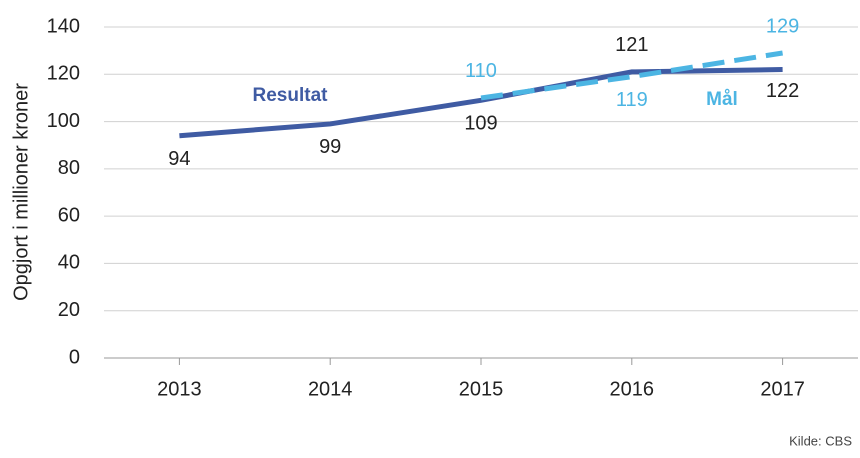 Image resolution: width=860 pixels, height=458 pixels. Describe the element at coordinates (330, 389) in the screenshot. I see `x-tick-label: 2014` at that location.